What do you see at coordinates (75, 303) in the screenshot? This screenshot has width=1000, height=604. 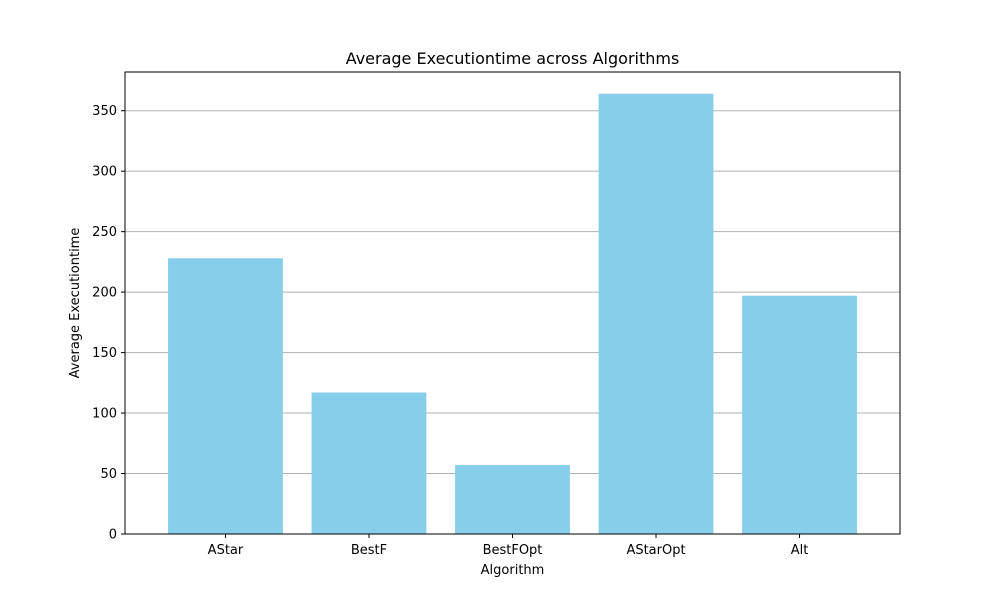 I see `y-axis-label: Average Executiontime` at bounding box center [75, 303].